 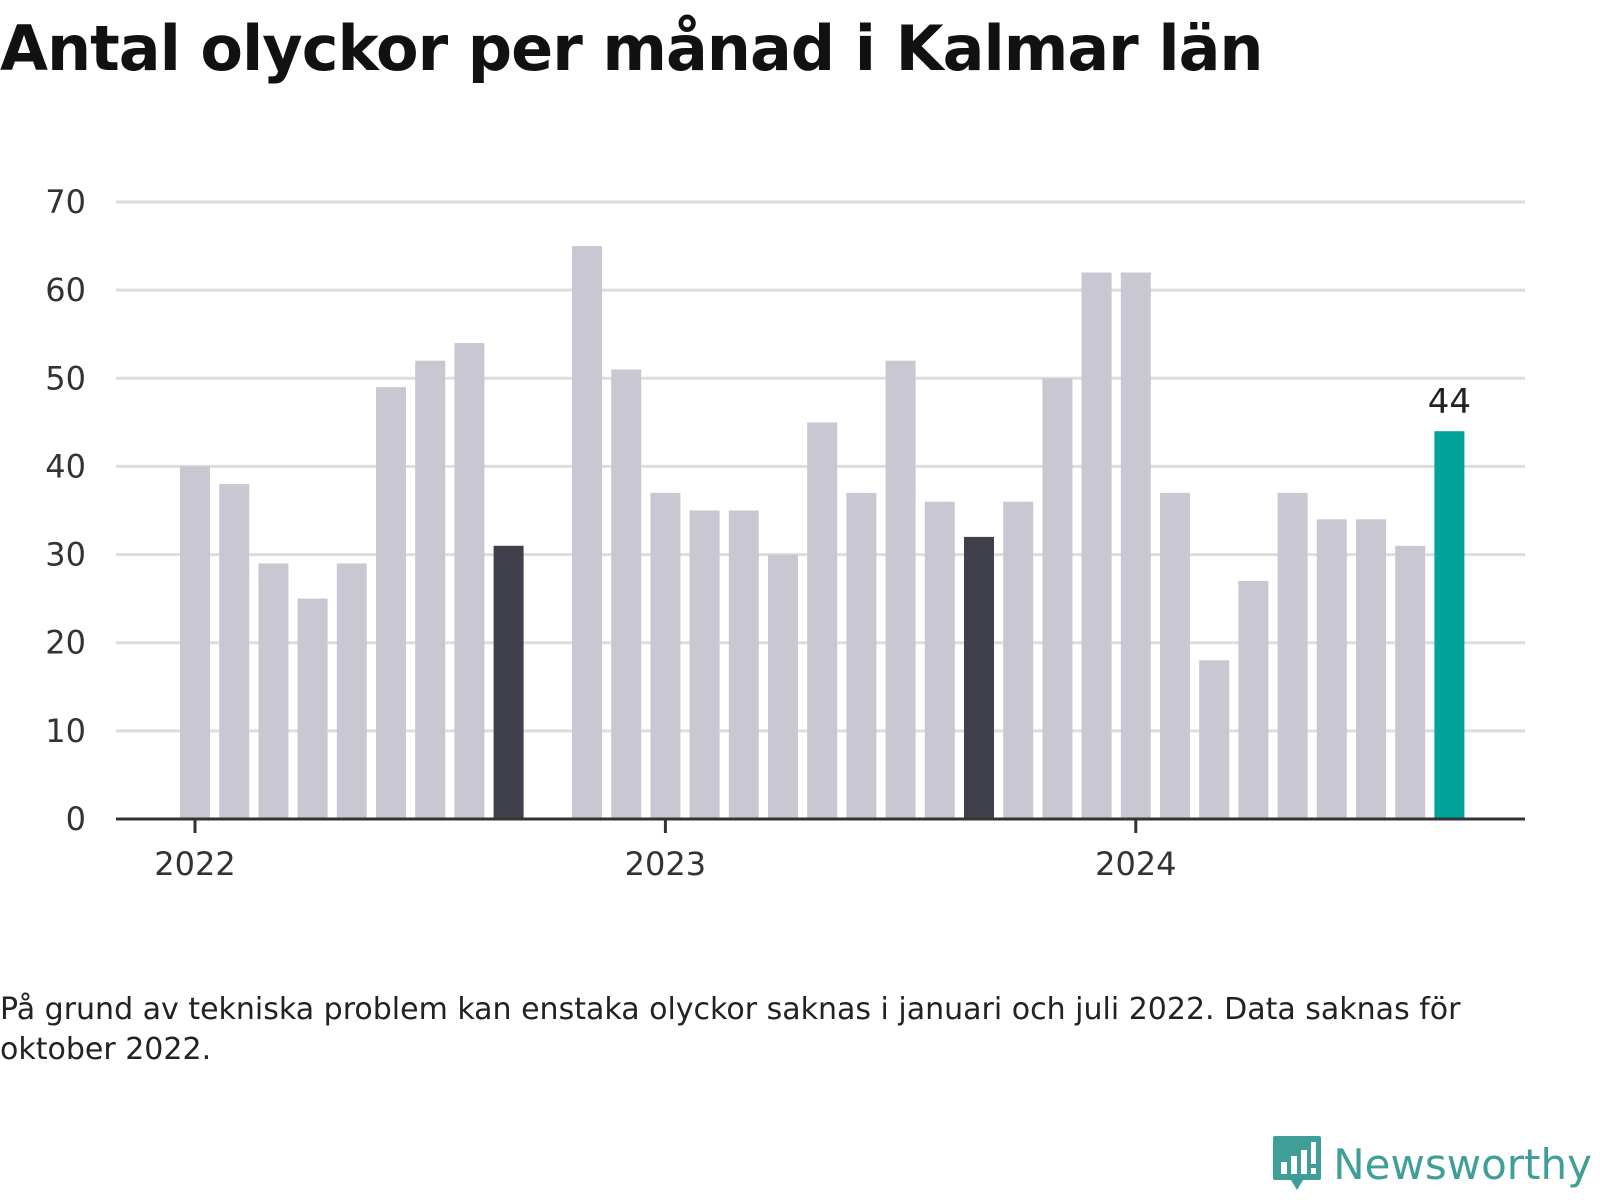 What do you see at coordinates (1462, 1164) in the screenshot?
I see `brand-name: Newsworthy` at bounding box center [1462, 1164].